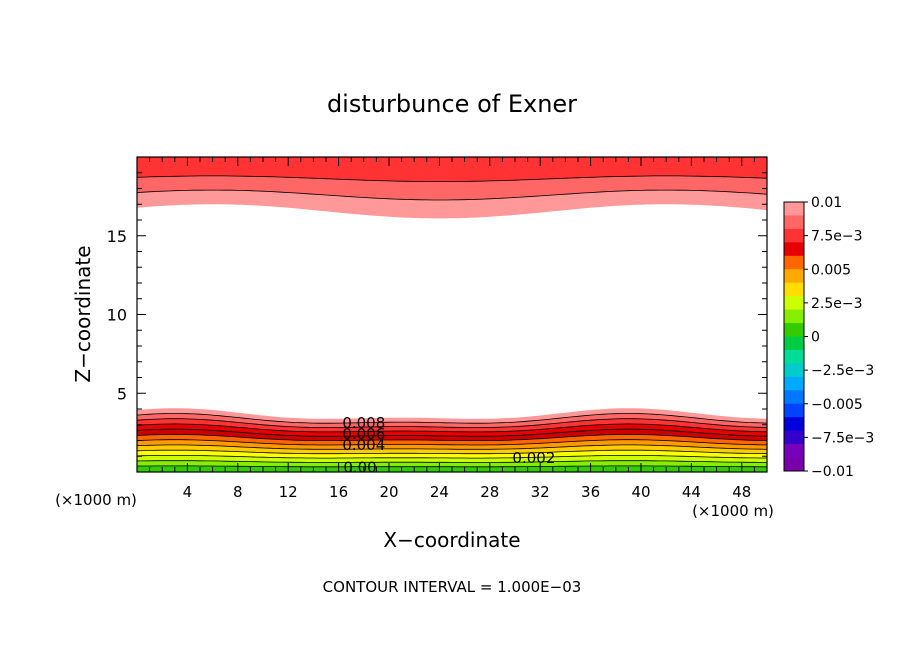  Describe the element at coordinates (359, 467) in the screenshot. I see `contour-label: 0.00` at that location.